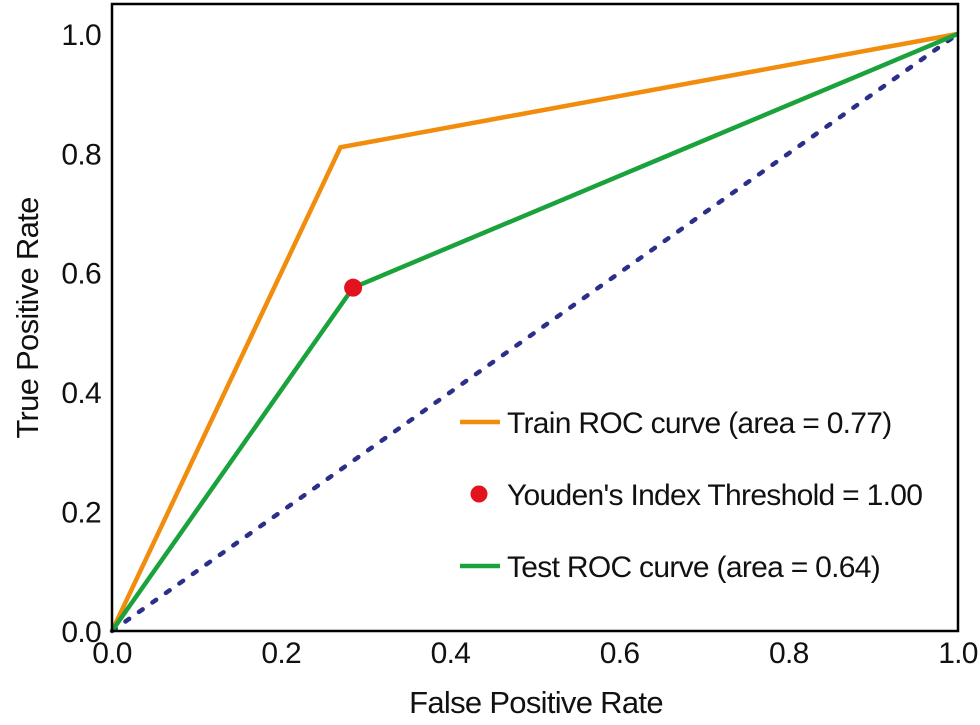 This screenshot has height=725, width=980. What do you see at coordinates (958, 653) in the screenshot?
I see `x-tick-label: 1.0` at bounding box center [958, 653].